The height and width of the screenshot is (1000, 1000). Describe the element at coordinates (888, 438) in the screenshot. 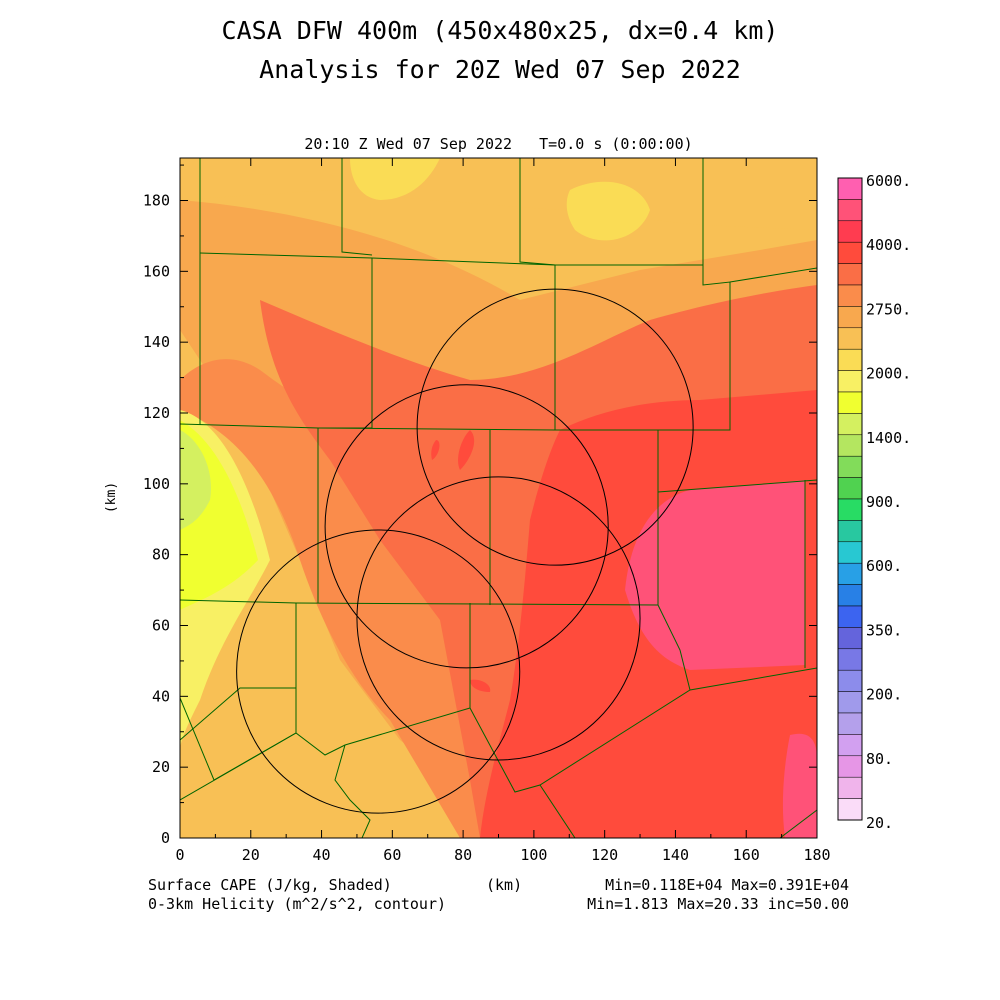

I see `colorbar-label: 1400.` at that location.